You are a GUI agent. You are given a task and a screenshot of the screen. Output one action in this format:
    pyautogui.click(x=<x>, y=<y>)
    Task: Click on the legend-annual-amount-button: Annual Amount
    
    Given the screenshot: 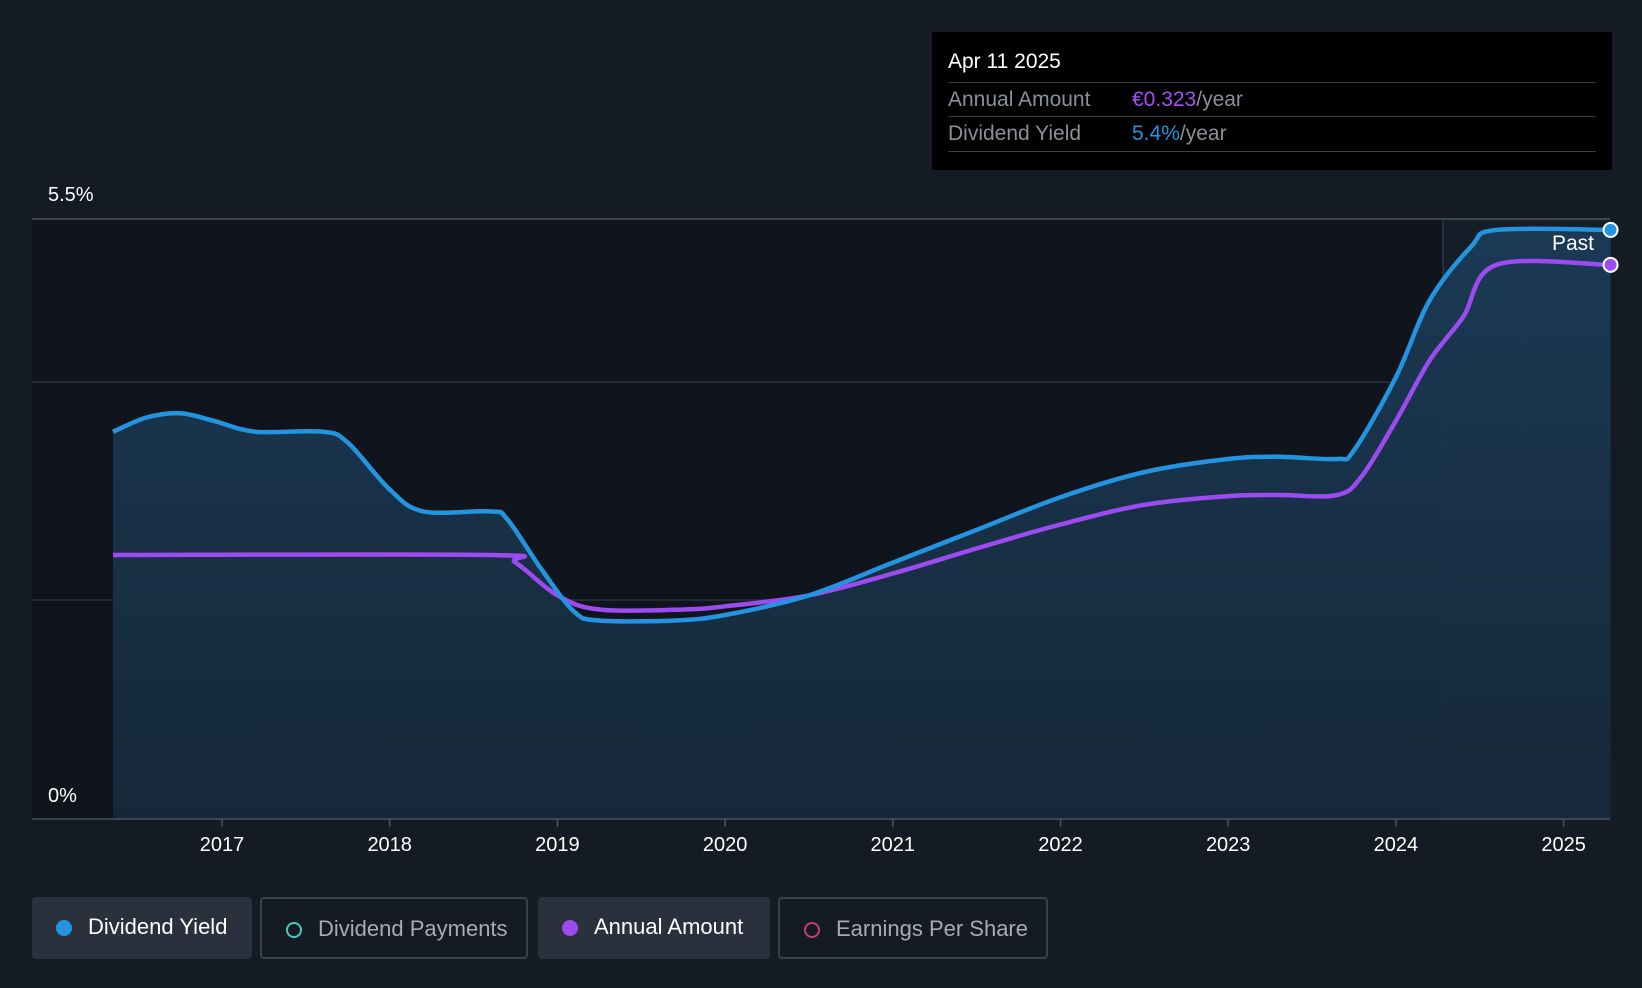 What is the action you would take?
    pyautogui.click(x=654, y=928)
    